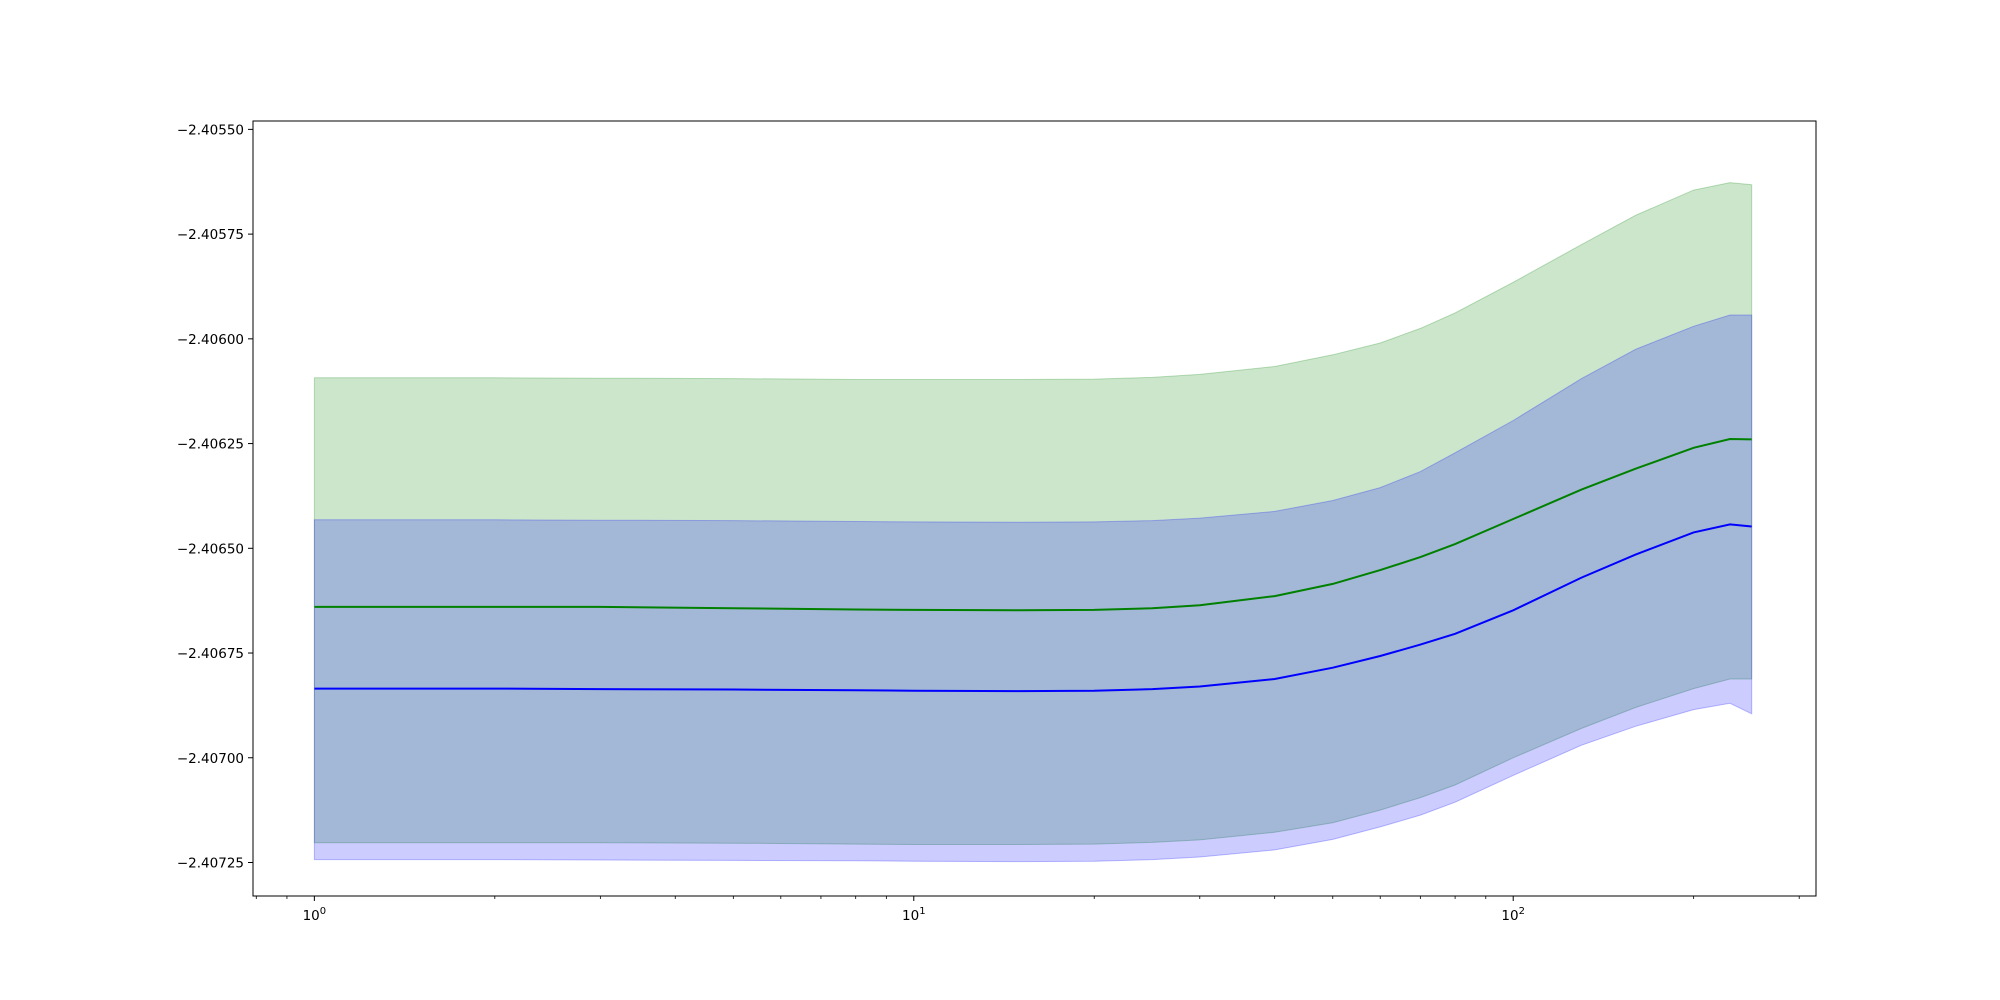 The width and height of the screenshot is (2000, 1000). Describe the element at coordinates (1513, 915) in the screenshot. I see `x-tick-label: 102` at that location.